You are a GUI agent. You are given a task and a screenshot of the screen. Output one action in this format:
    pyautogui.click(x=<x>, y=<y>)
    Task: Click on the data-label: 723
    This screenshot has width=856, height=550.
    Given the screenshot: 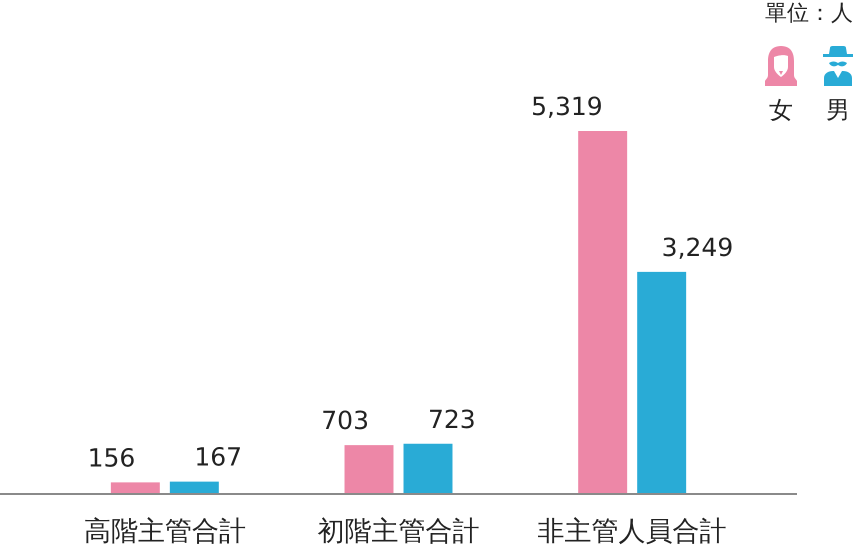 What is the action you would take?
    pyautogui.click(x=452, y=419)
    